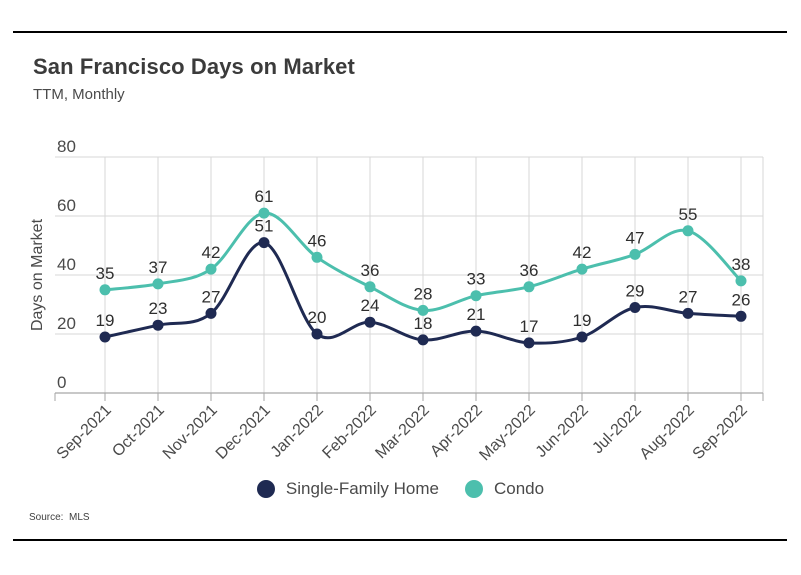 This screenshot has width=801, height=575. Describe the element at coordinates (400, 32) in the screenshot. I see `top-rule` at that location.